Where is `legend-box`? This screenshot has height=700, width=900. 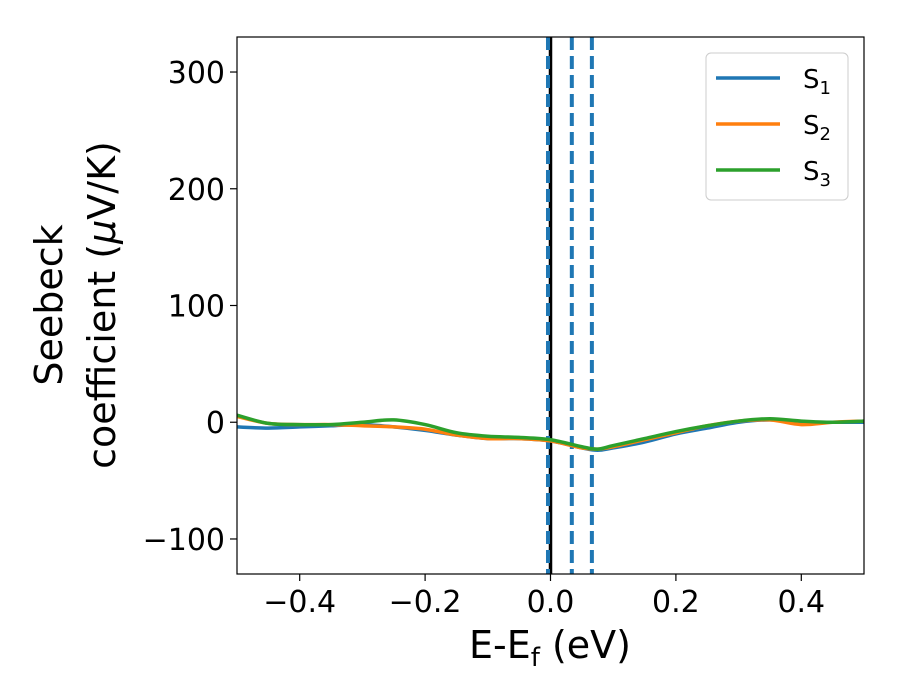
legend-box is located at coordinates (777, 126).